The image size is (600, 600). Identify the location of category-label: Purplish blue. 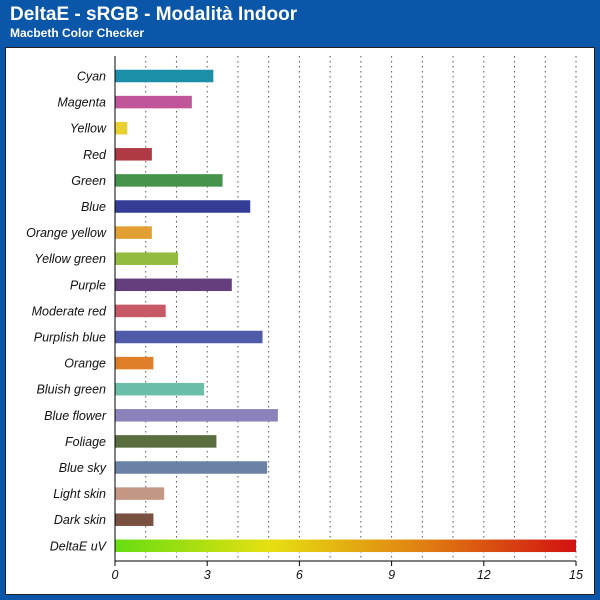
(70, 338).